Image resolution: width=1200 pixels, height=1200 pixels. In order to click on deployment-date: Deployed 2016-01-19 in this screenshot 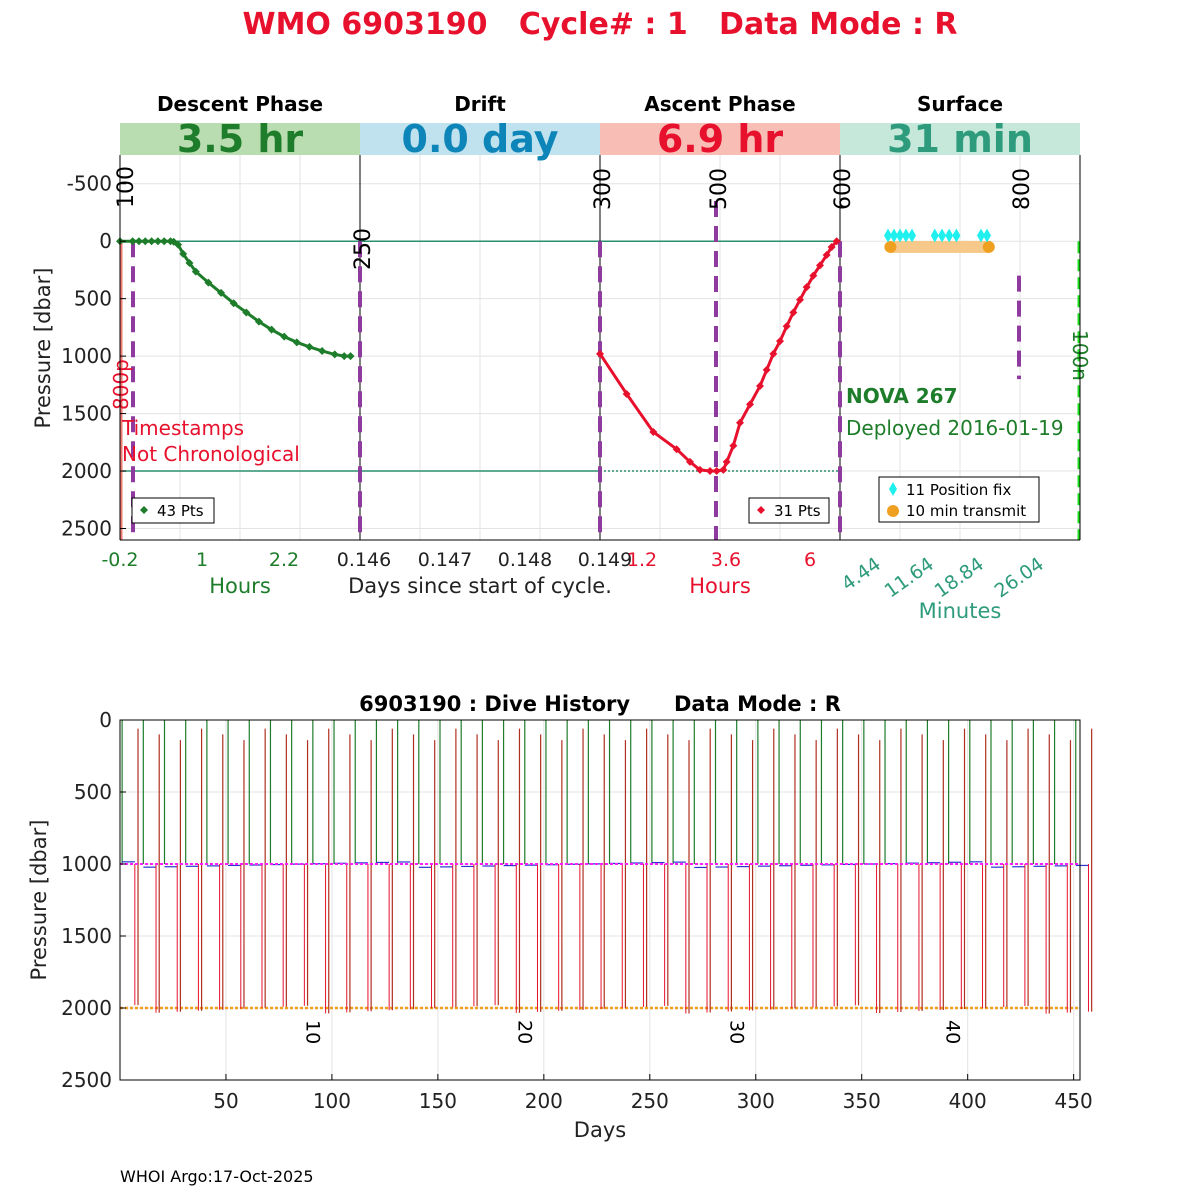, I will do `click(955, 428)`.